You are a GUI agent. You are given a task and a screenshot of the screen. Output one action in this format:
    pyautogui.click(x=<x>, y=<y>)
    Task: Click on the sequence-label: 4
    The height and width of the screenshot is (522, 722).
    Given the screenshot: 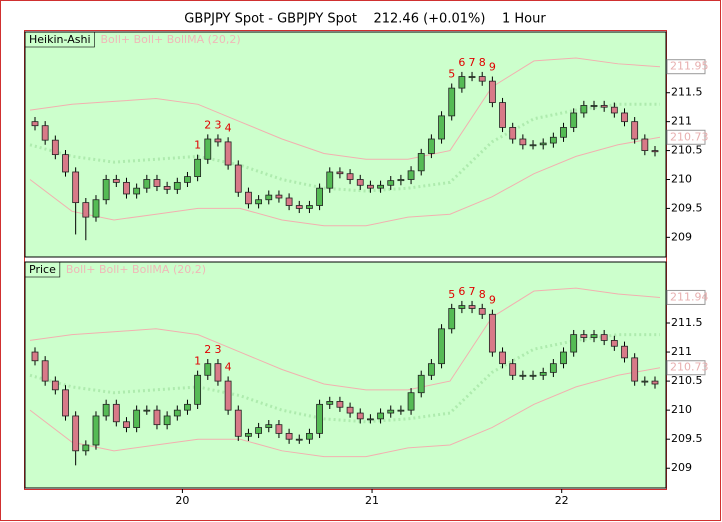 What is the action you would take?
    pyautogui.click(x=228, y=127)
    